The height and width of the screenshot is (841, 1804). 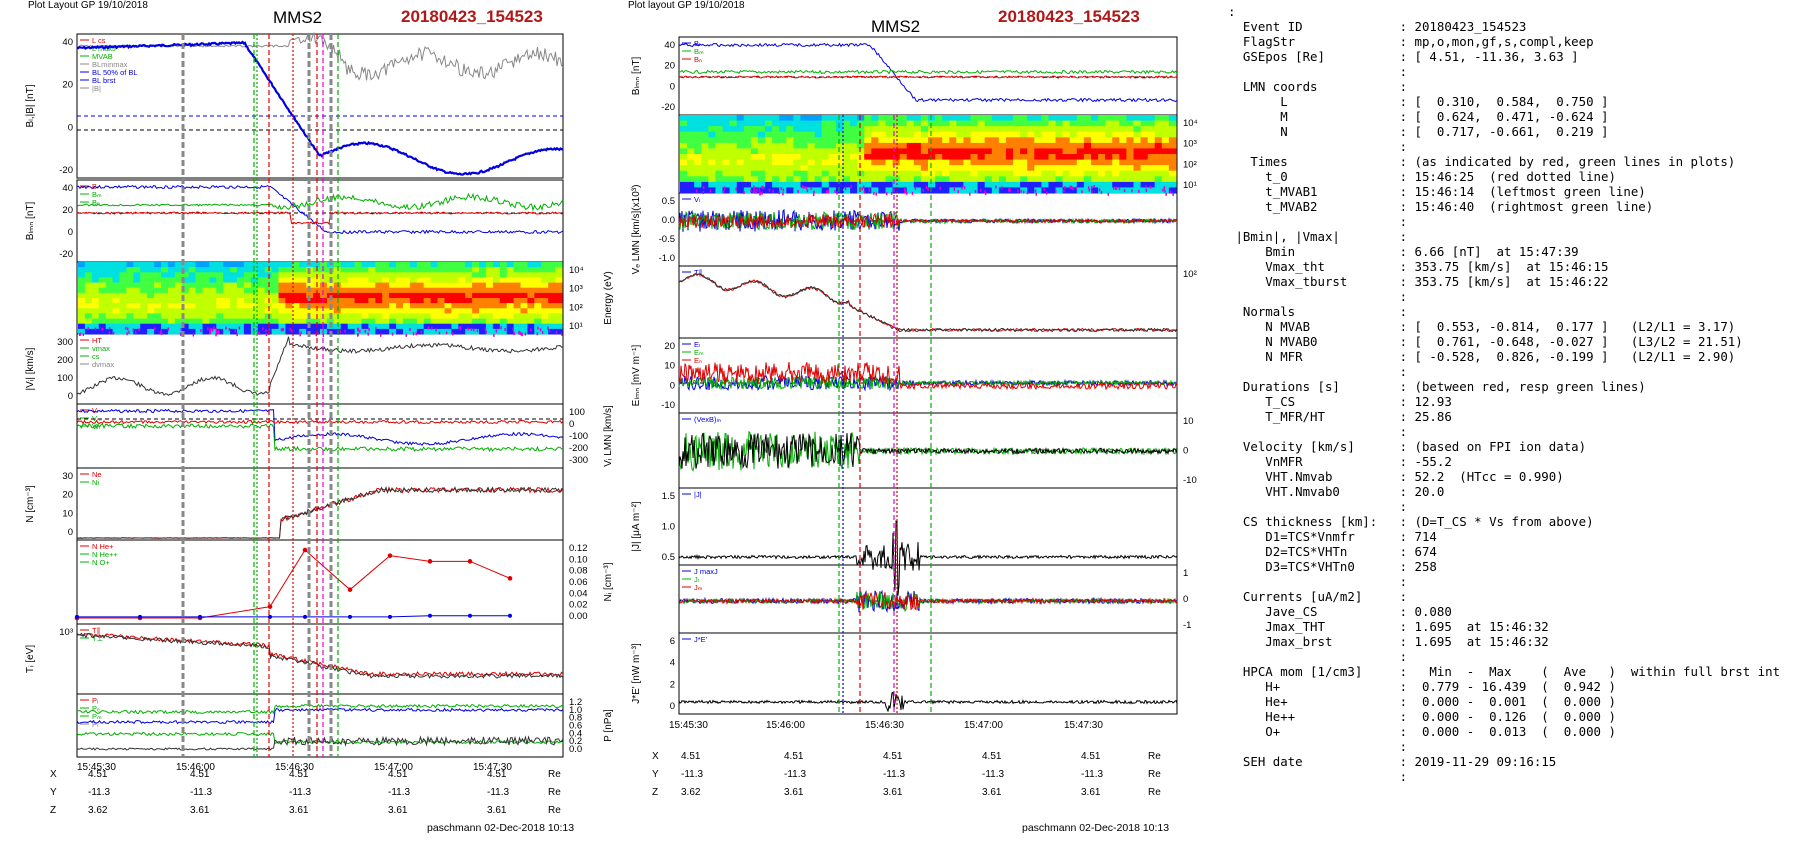 What do you see at coordinates (320, 512) in the screenshot?
I see `Ni-series` at bounding box center [320, 512].